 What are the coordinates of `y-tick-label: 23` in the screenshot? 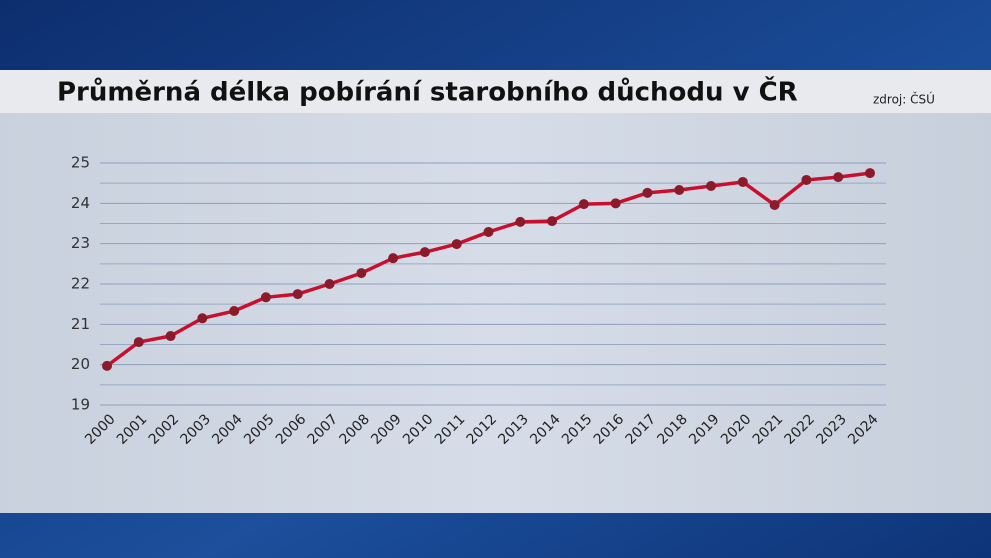 It's located at (80, 243).